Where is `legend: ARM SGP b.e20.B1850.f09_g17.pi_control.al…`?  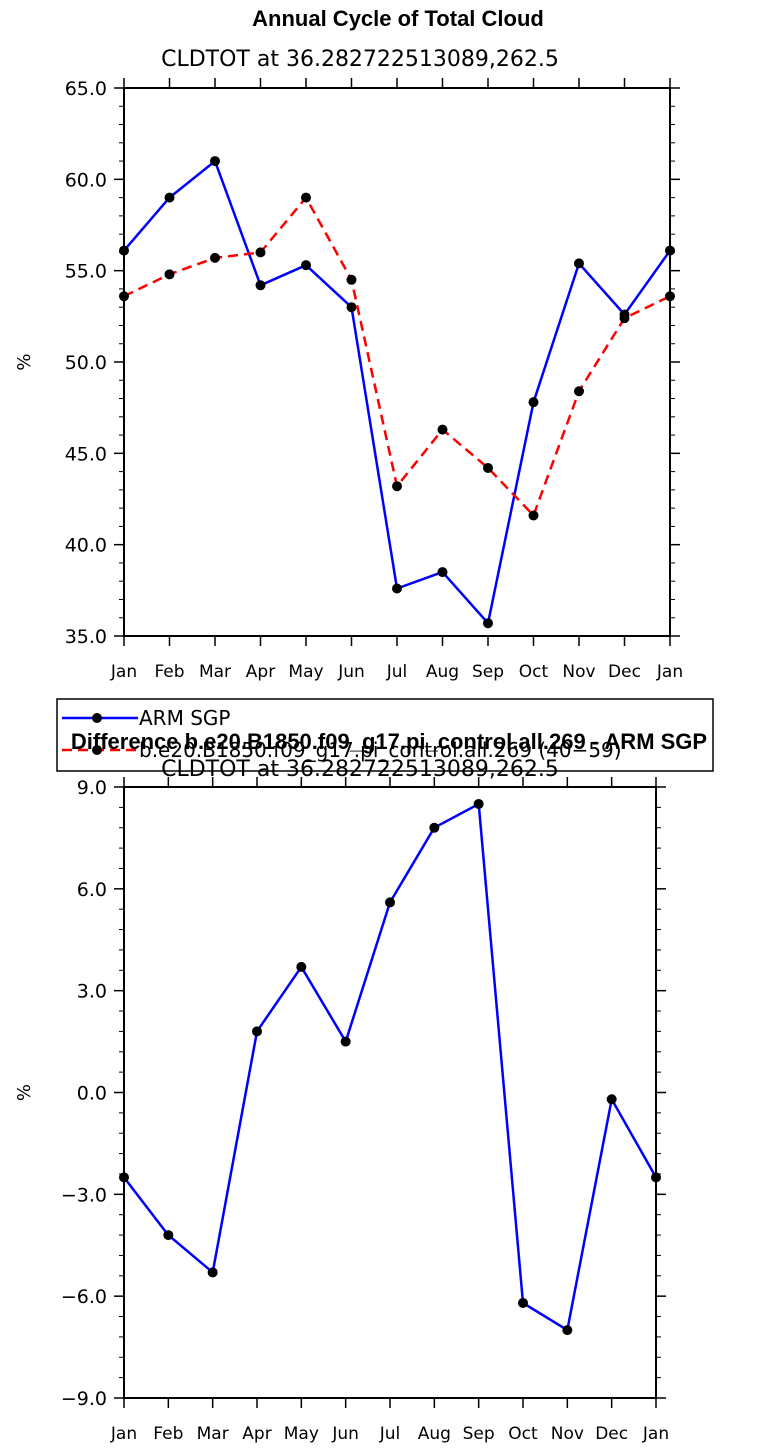
legend: ARM SGP b.e20.B1850.f09_g17.pi_control.al… is located at coordinates (385, 735).